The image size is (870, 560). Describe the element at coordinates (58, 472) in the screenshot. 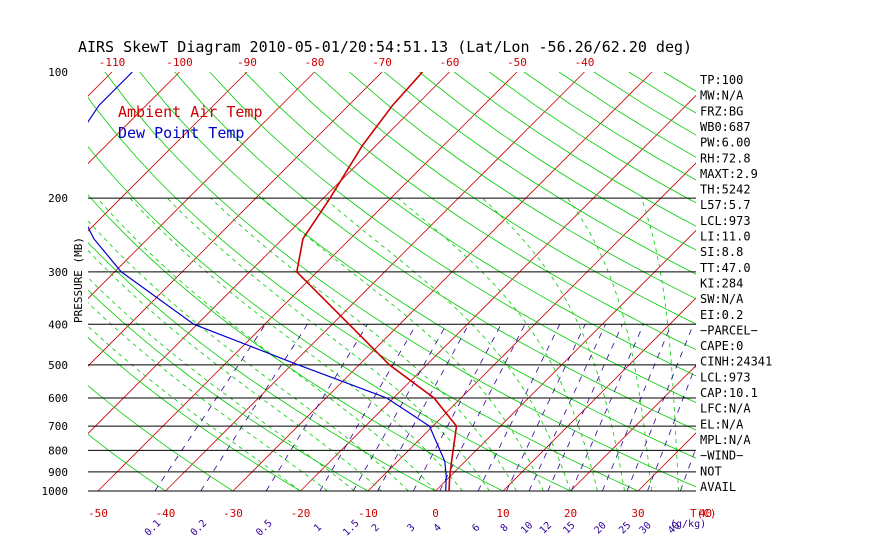

I see `pressure-tick-label: 900` at that location.